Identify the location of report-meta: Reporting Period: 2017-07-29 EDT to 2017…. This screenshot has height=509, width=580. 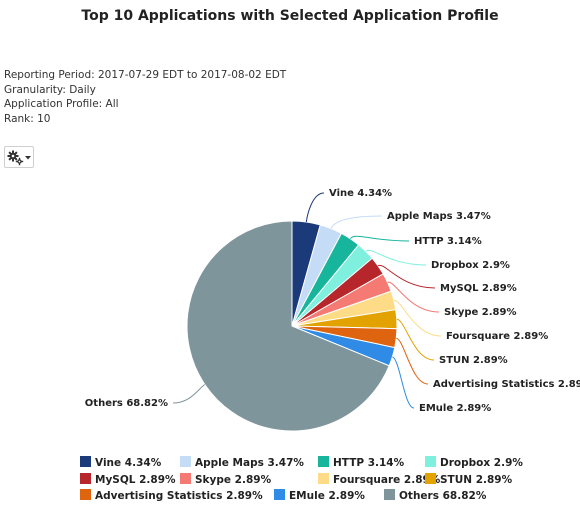
(145, 97).